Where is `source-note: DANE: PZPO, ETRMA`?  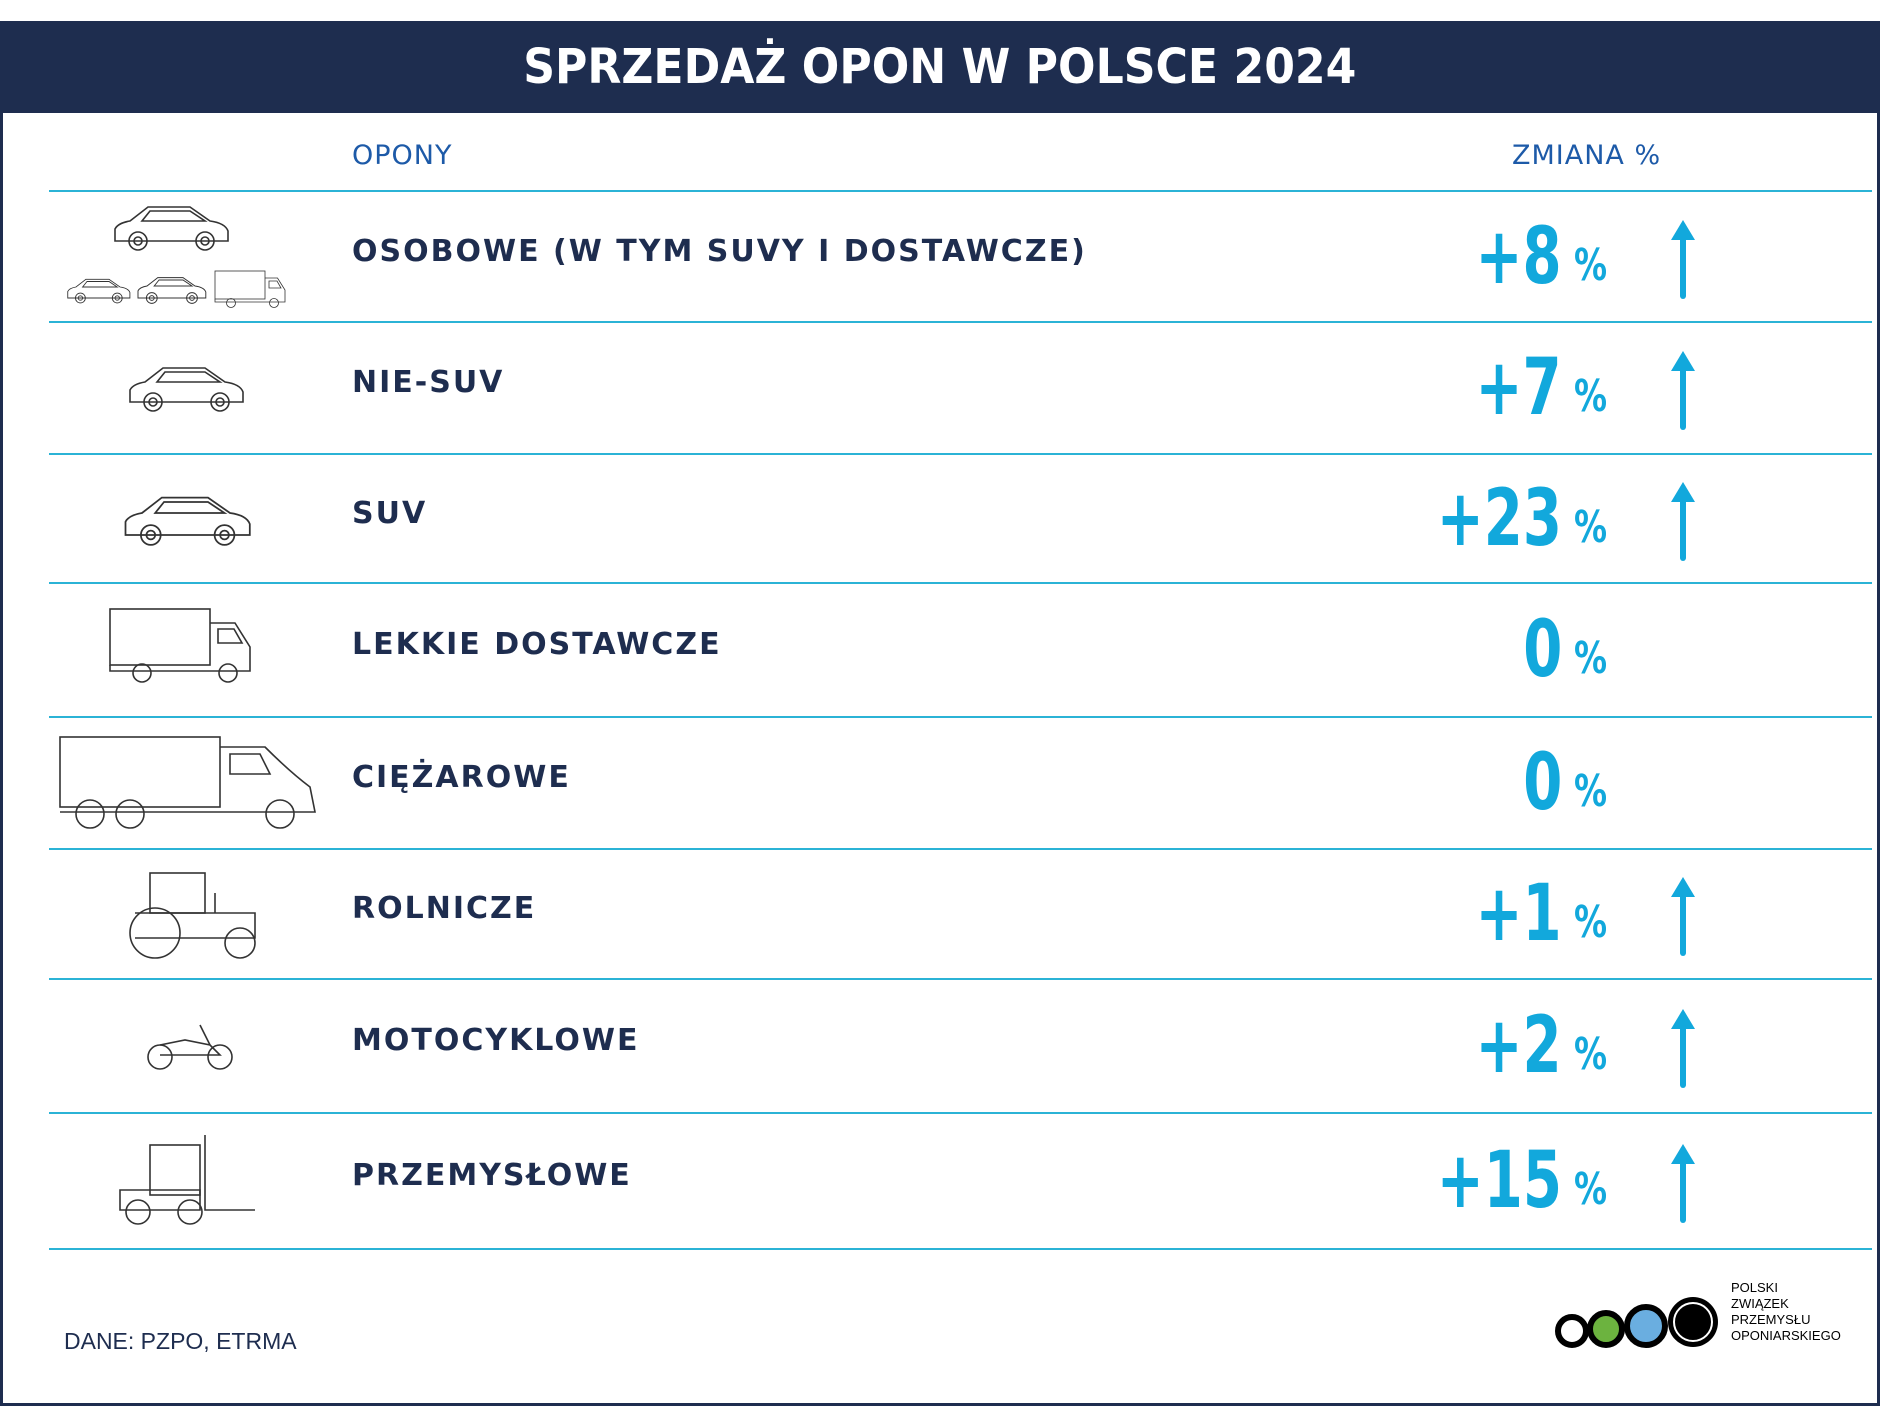 source-note: DANE: PZPO, ETRMA is located at coordinates (180, 1341).